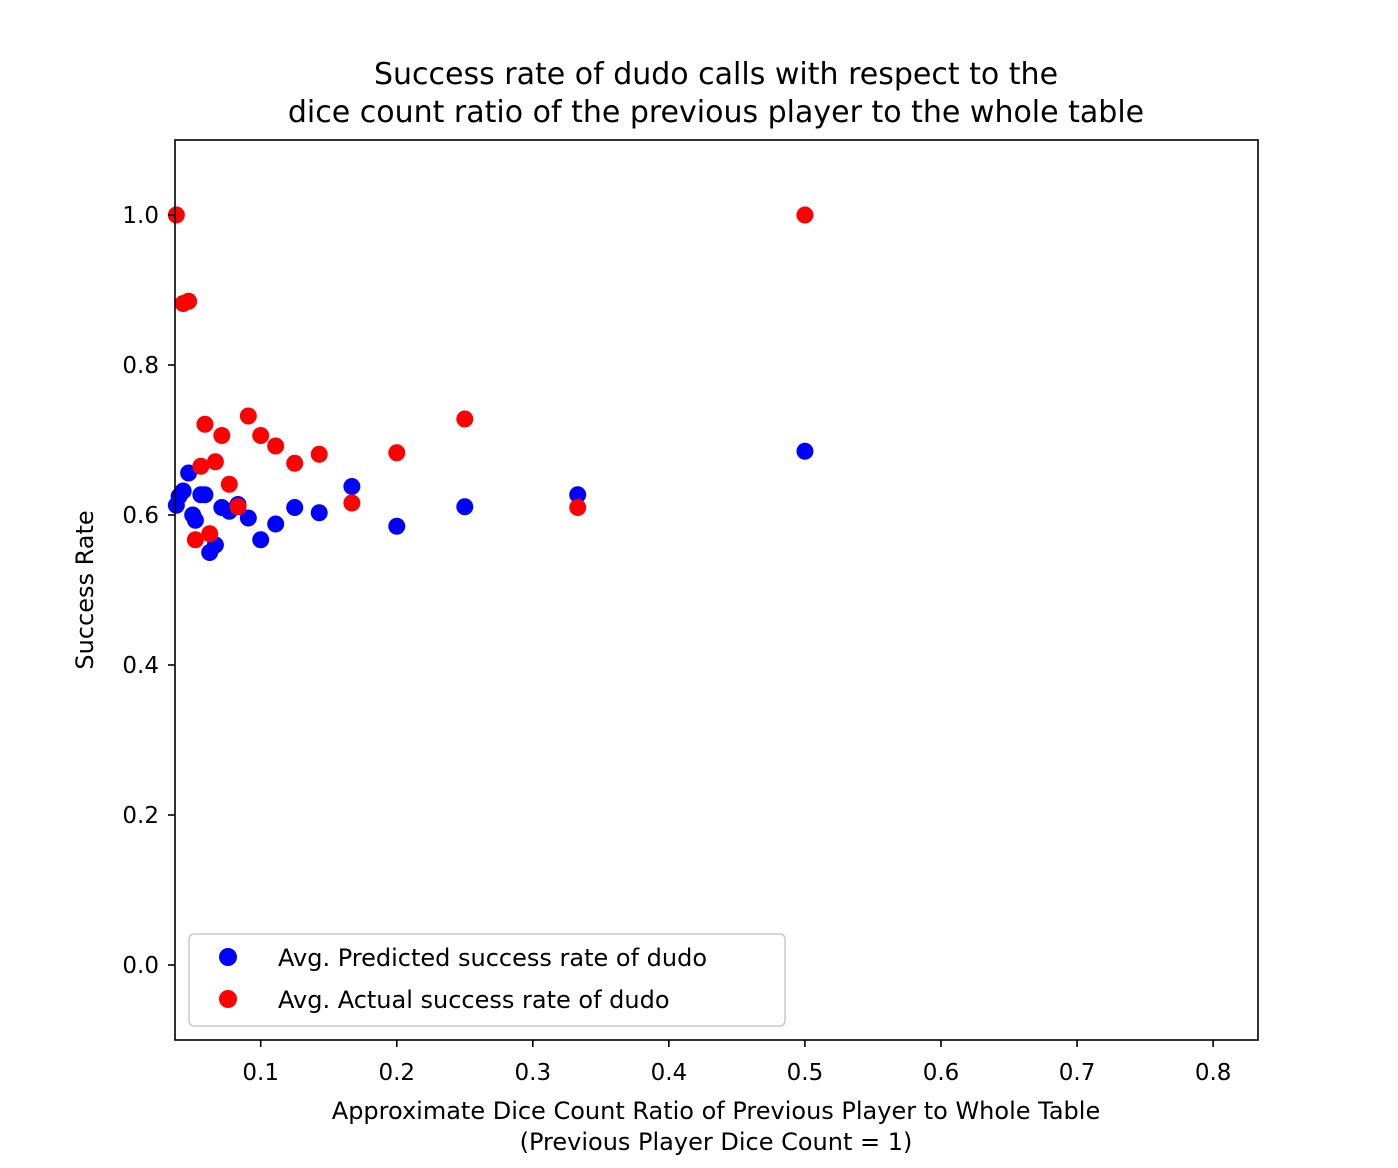 This screenshot has width=1398, height=1168. What do you see at coordinates (492, 958) in the screenshot?
I see `legend-label-predicted: Avg. Predicted success rate of dudo` at bounding box center [492, 958].